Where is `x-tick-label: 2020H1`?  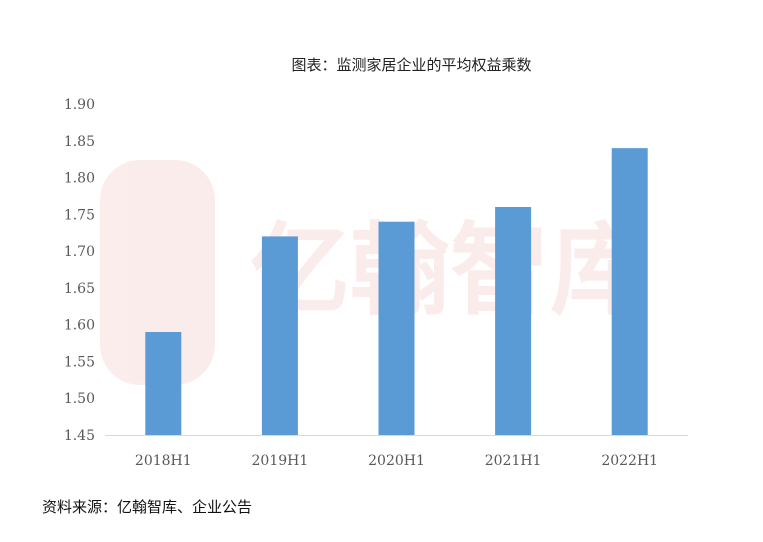
x-tick-label: 2020H1 is located at coordinates (396, 461).